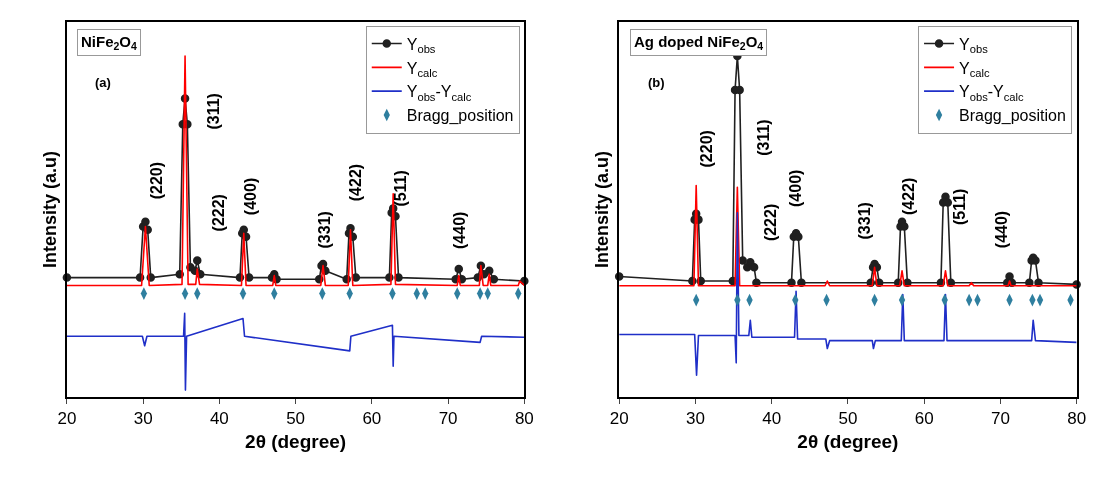  Describe the element at coordinates (103, 82) in the screenshot. I see `annotation: (a)` at that location.